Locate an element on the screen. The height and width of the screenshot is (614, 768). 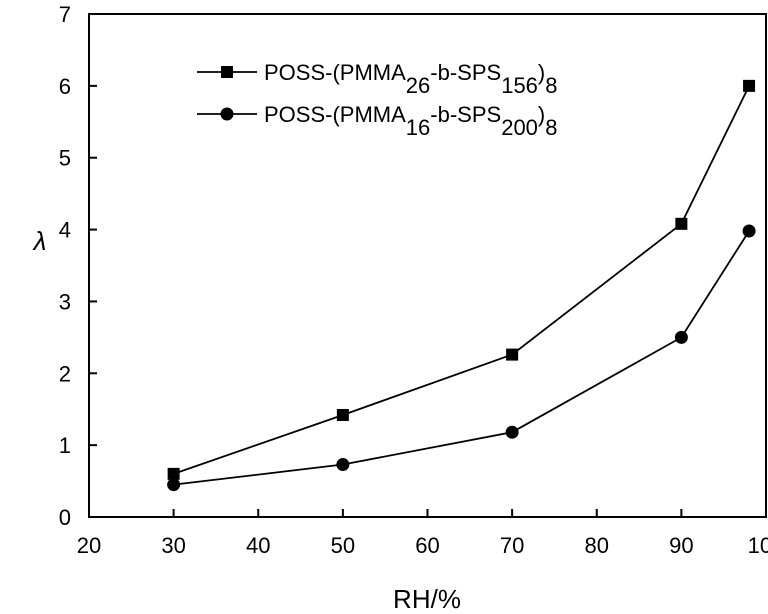
x-tick-label: 20 is located at coordinates (89, 545).